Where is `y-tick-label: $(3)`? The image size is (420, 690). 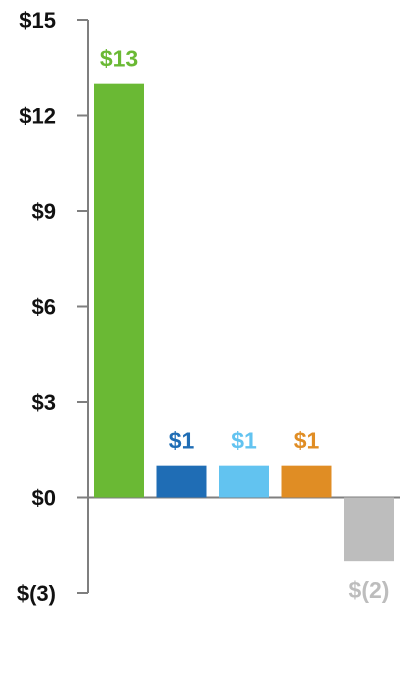 y-tick-label: $(3) is located at coordinates (36, 593).